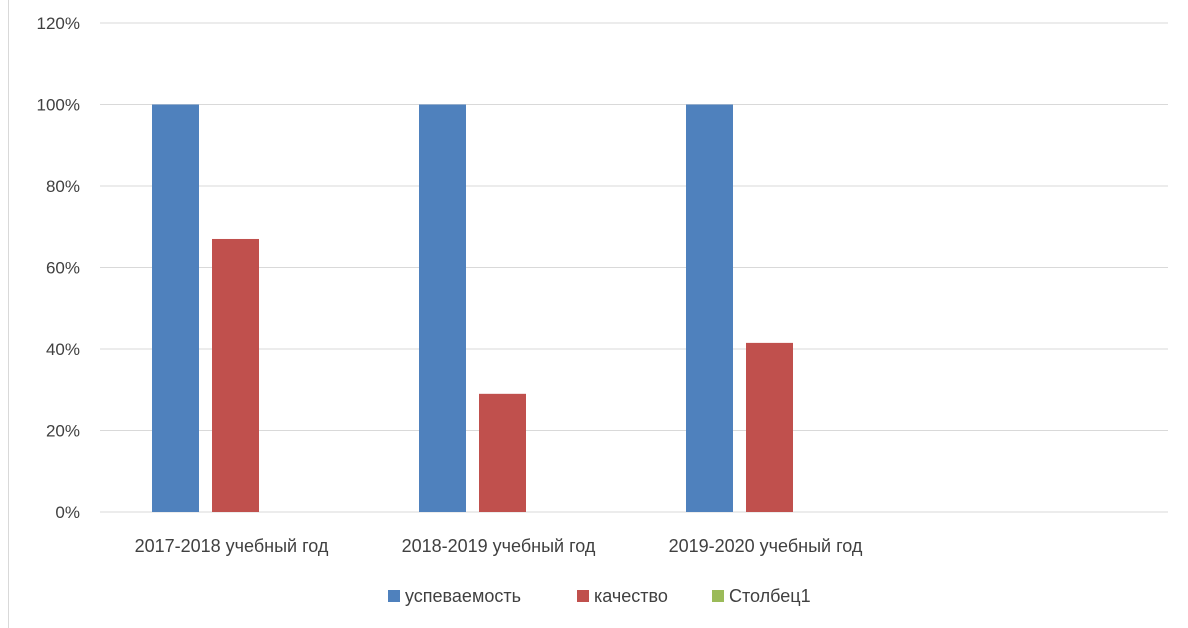 Image resolution: width=1188 pixels, height=628 pixels. What do you see at coordinates (232, 546) in the screenshot?
I see `x-tick-label: 2017-2018 учебный год` at bounding box center [232, 546].